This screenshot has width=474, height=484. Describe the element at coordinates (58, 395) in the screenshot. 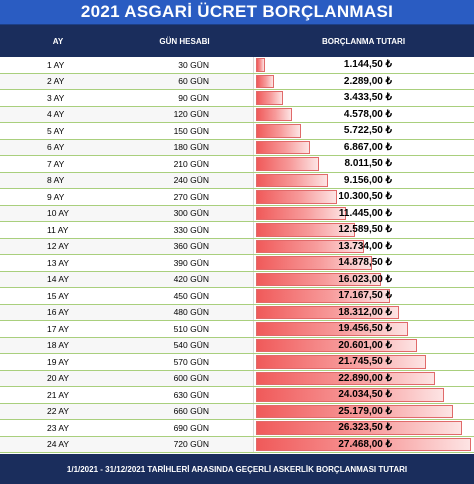

I see `cell-ay: 21 AY` at that location.